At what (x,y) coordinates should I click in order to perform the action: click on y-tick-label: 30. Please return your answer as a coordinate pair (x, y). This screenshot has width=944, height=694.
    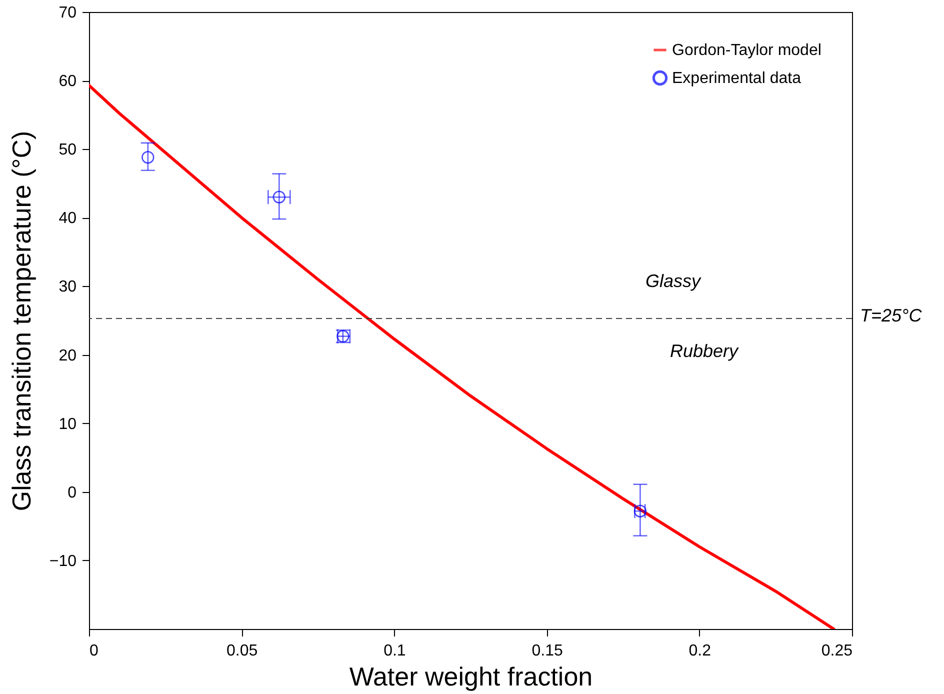
    Looking at the image, I should click on (67, 287).